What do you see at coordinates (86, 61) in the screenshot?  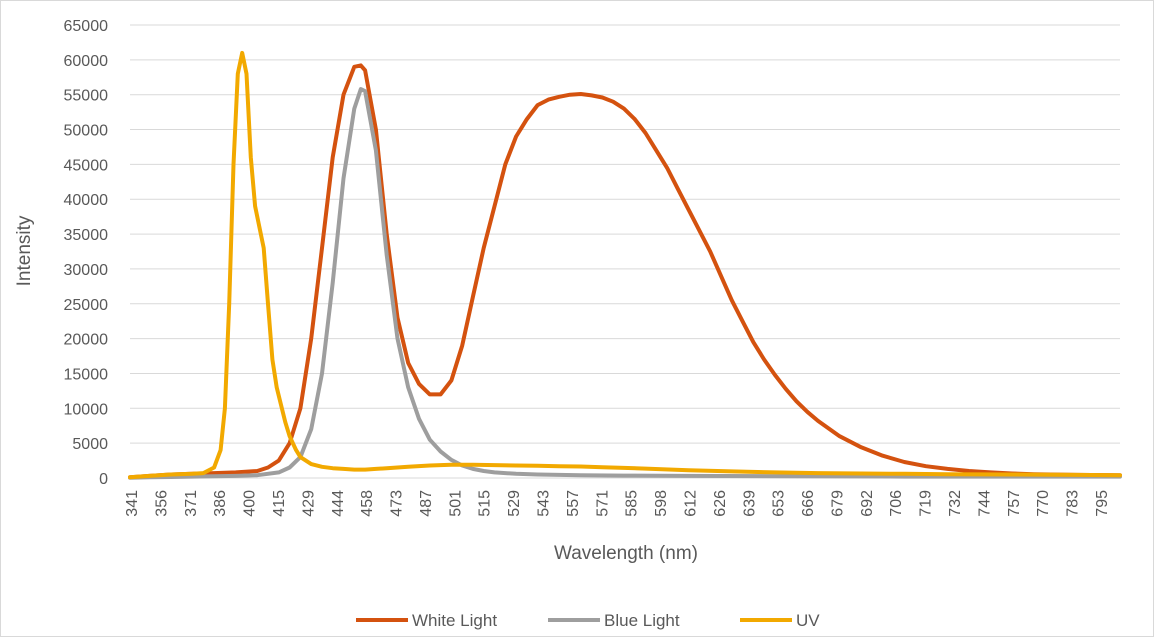 I see `y-tick-label: 60000` at bounding box center [86, 61].